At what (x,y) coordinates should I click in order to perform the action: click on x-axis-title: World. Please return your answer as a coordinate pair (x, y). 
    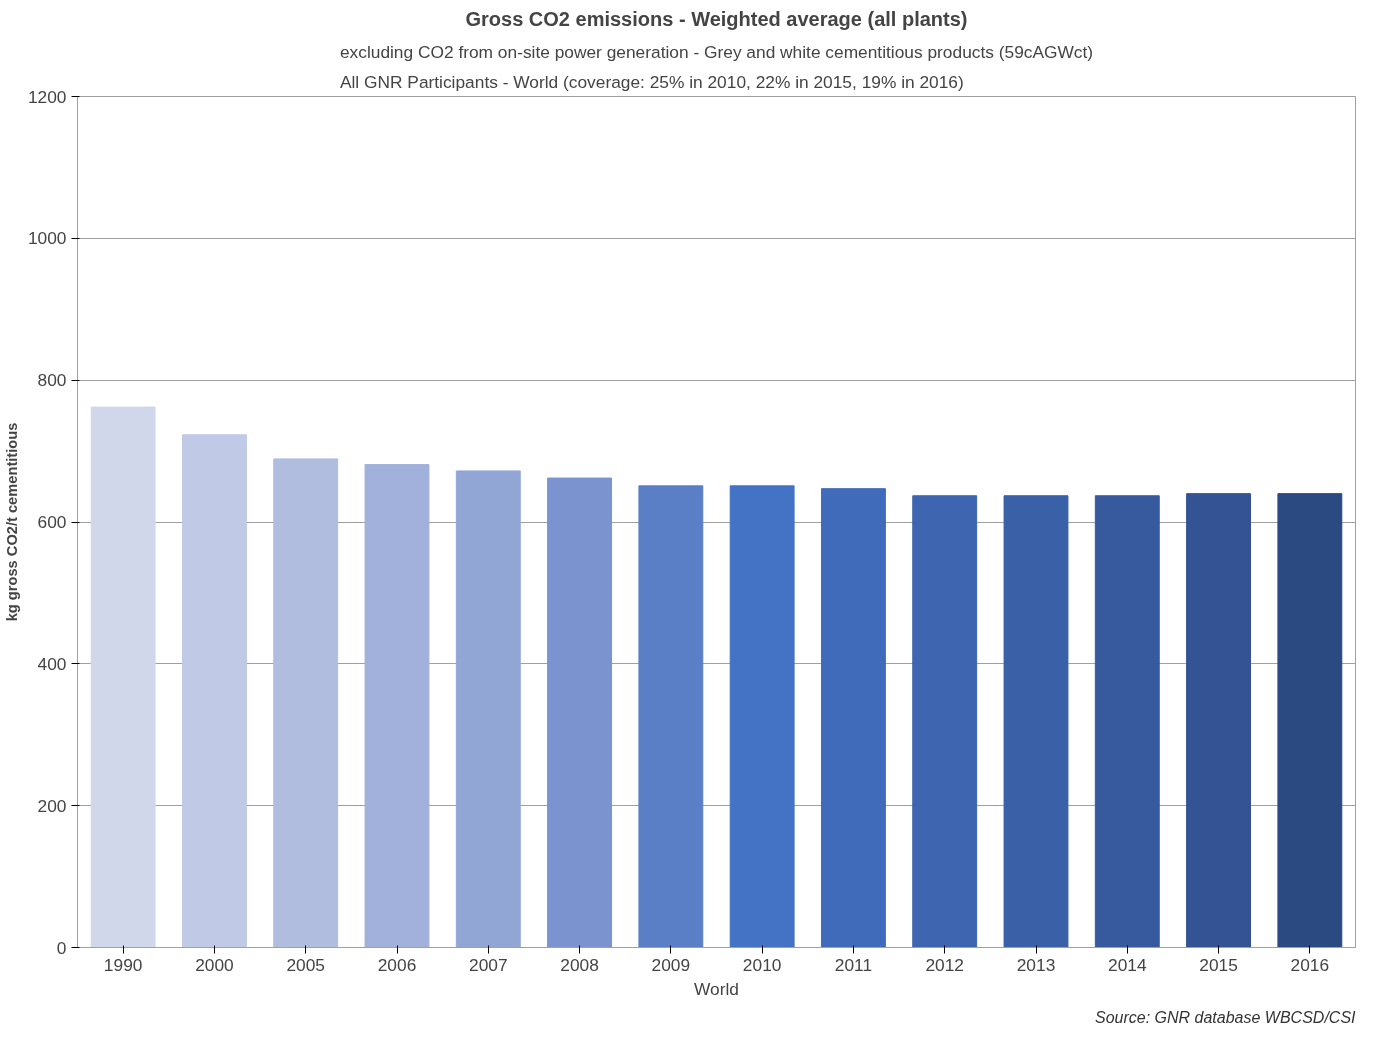
    Looking at the image, I should click on (716, 988).